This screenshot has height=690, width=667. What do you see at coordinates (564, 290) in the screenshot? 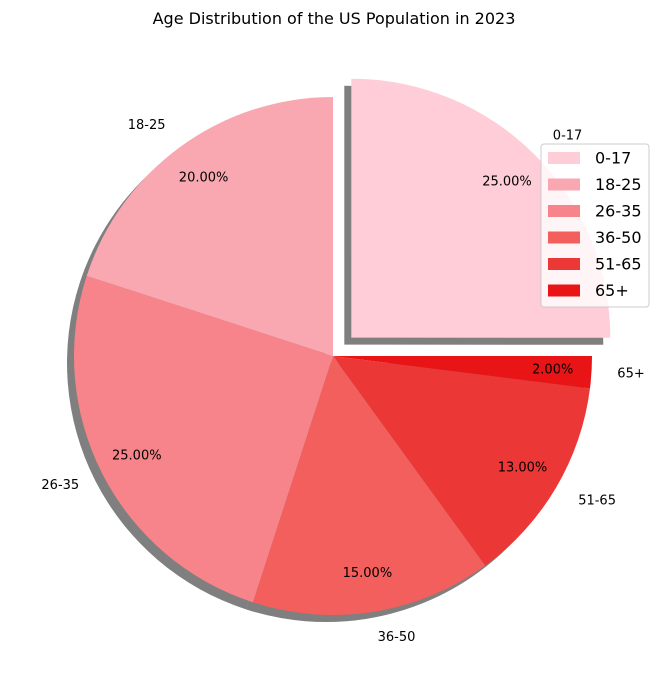
I see `legend-swatch-65plus` at bounding box center [564, 290].